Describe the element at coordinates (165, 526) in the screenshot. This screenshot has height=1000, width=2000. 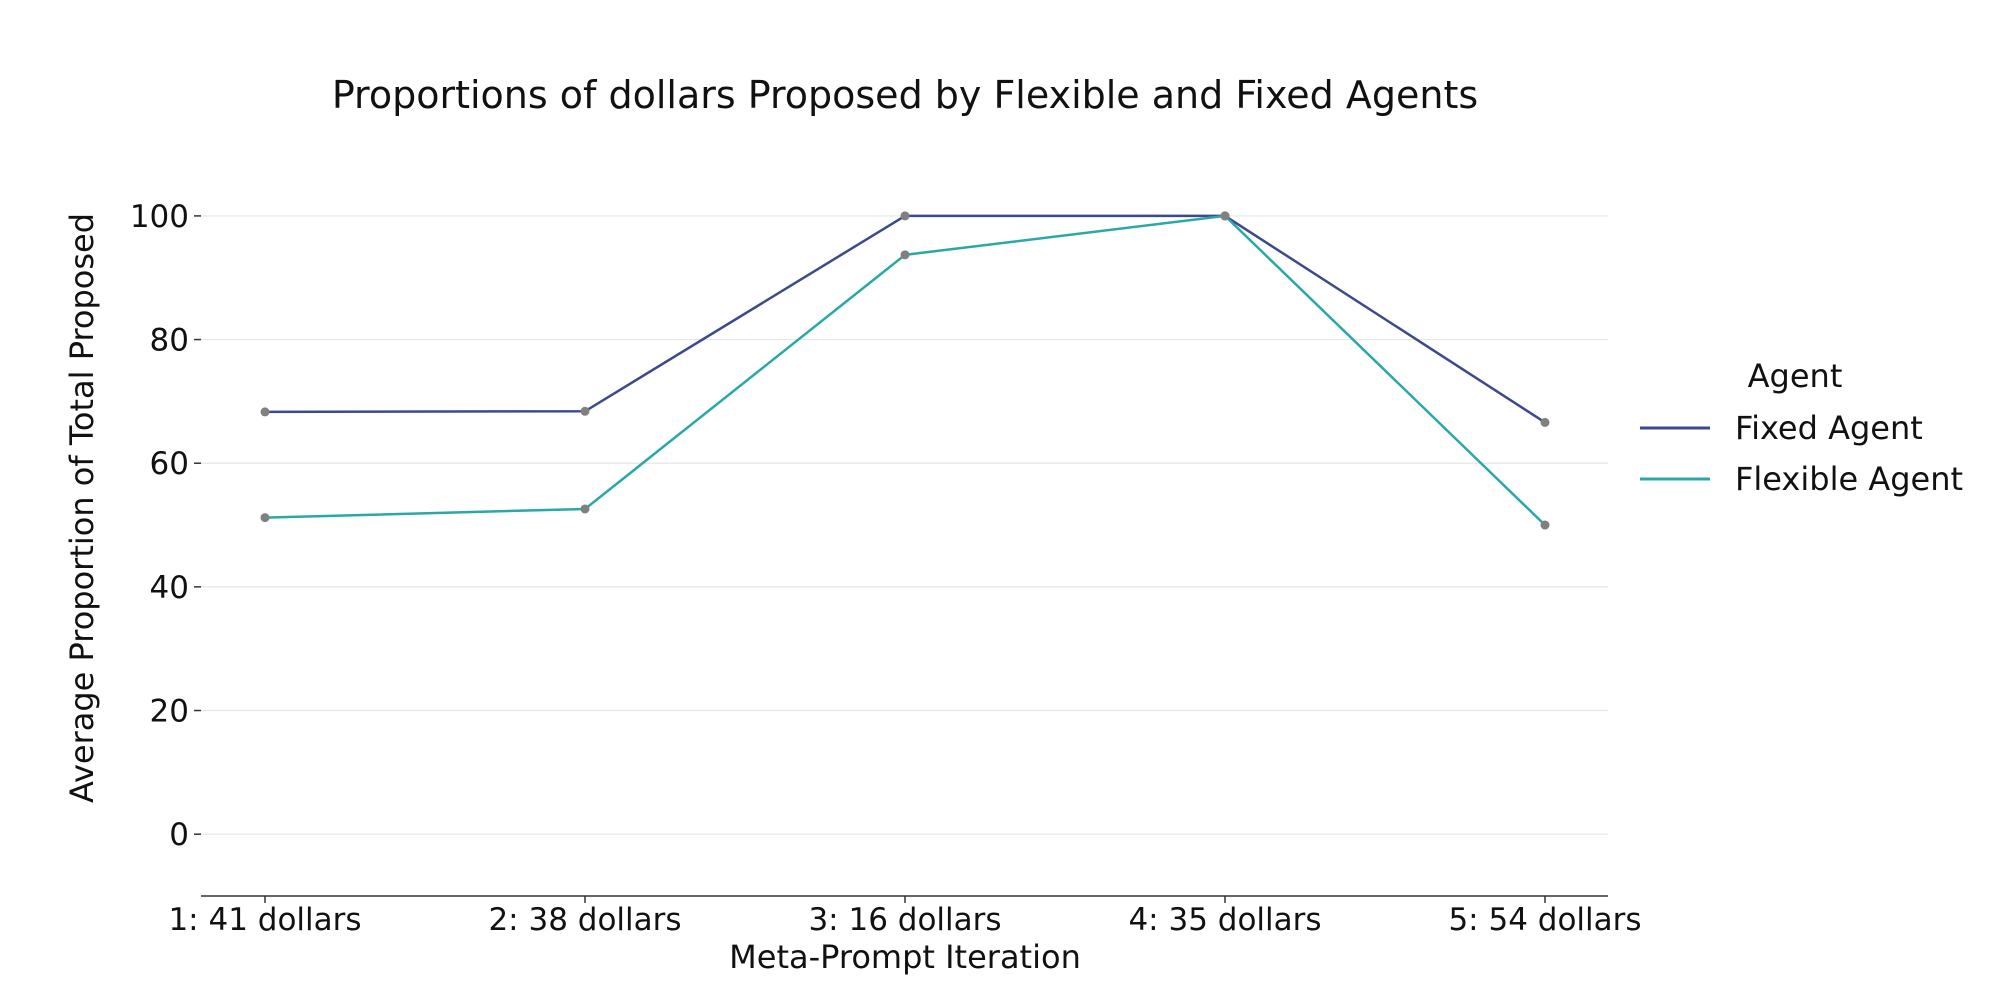
I see `y-ticks: 0 20 40 60 80 100` at that location.